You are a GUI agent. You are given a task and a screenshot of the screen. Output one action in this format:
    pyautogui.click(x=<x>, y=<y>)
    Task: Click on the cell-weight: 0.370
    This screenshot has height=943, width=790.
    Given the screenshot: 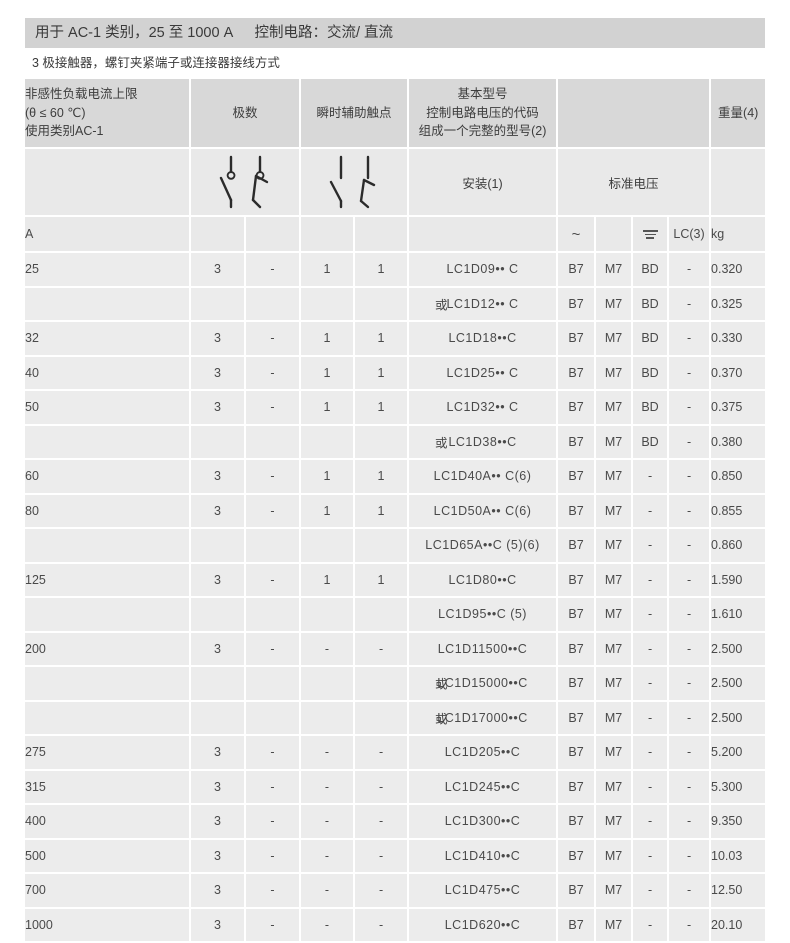 What is the action you would take?
    pyautogui.click(x=738, y=373)
    